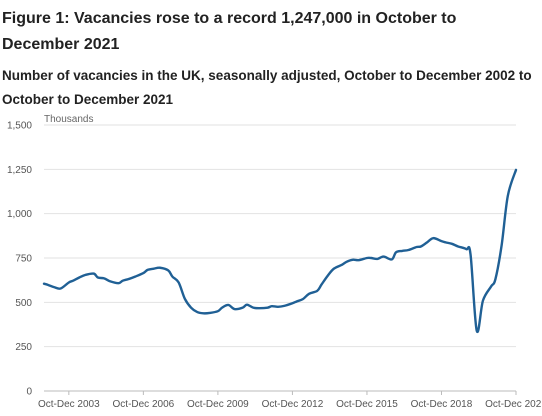 The width and height of the screenshot is (542, 416). What do you see at coordinates (23, 347) in the screenshot?
I see `y-tick-label: 250` at bounding box center [23, 347].